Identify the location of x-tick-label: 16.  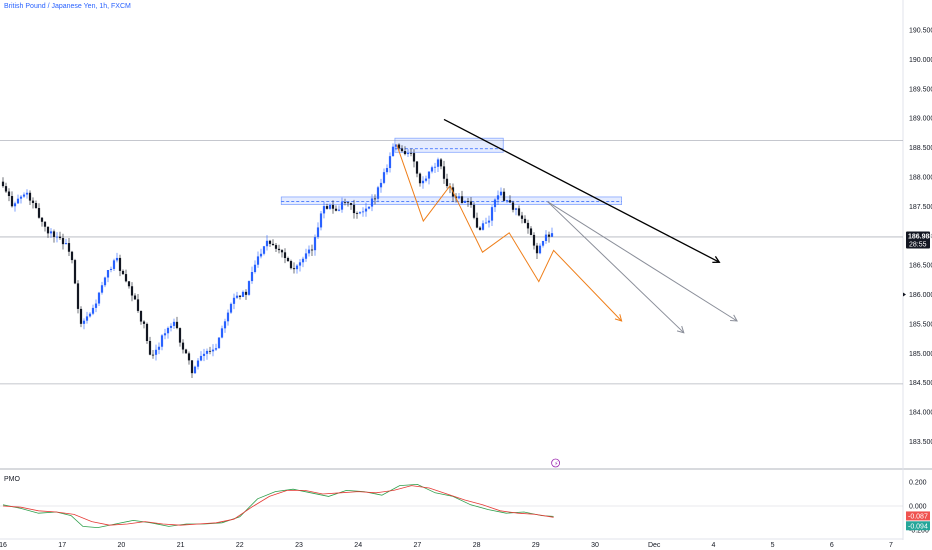
(3, 545).